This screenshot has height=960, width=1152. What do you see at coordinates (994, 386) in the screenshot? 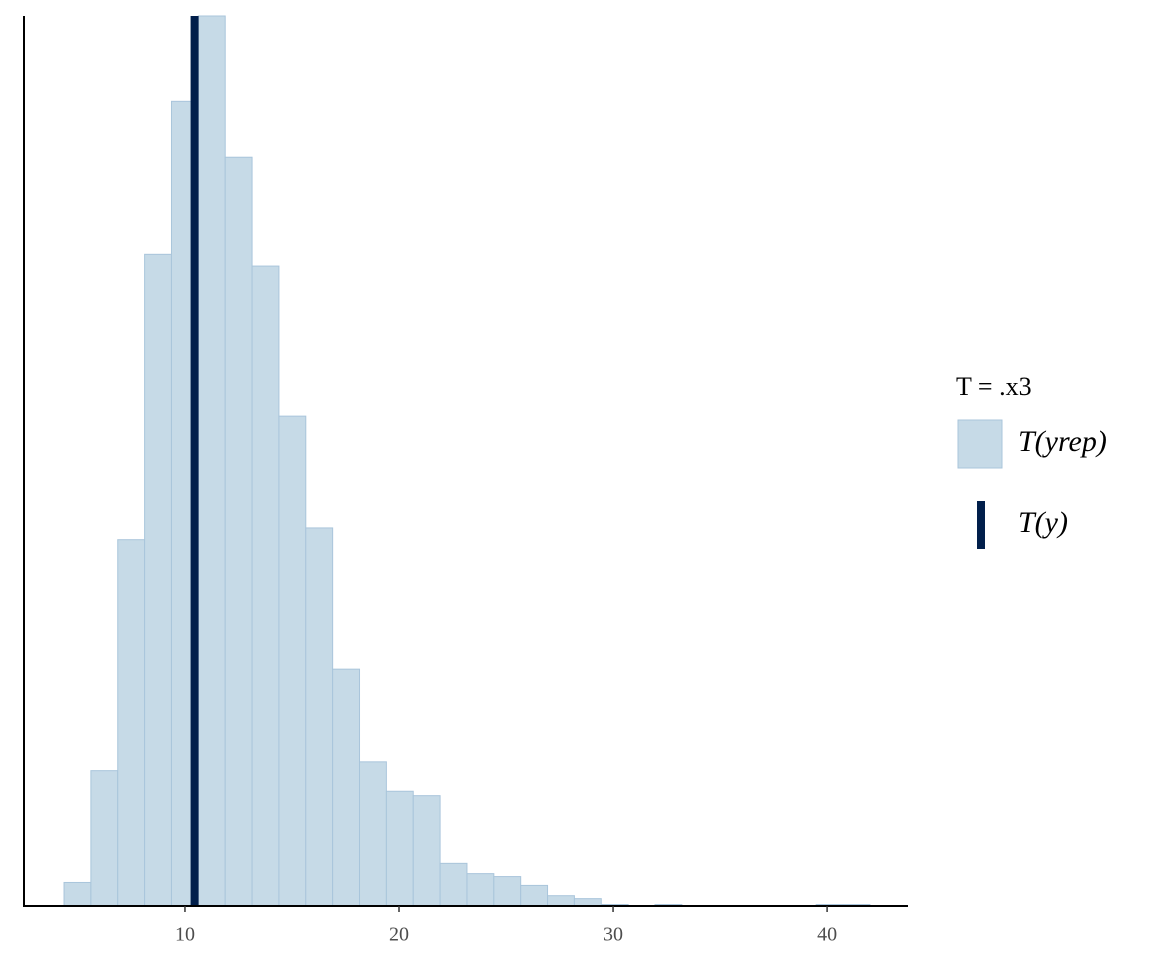
I see `legend-title: T = .x3` at bounding box center [994, 386].